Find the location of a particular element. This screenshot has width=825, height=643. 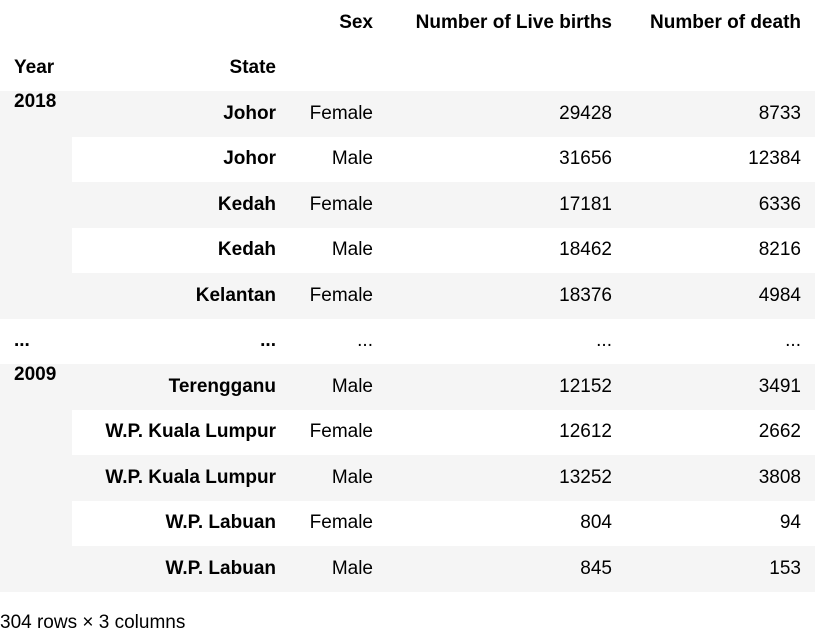

table-row: W.P. Labuan Male 845 153 is located at coordinates (407, 569).